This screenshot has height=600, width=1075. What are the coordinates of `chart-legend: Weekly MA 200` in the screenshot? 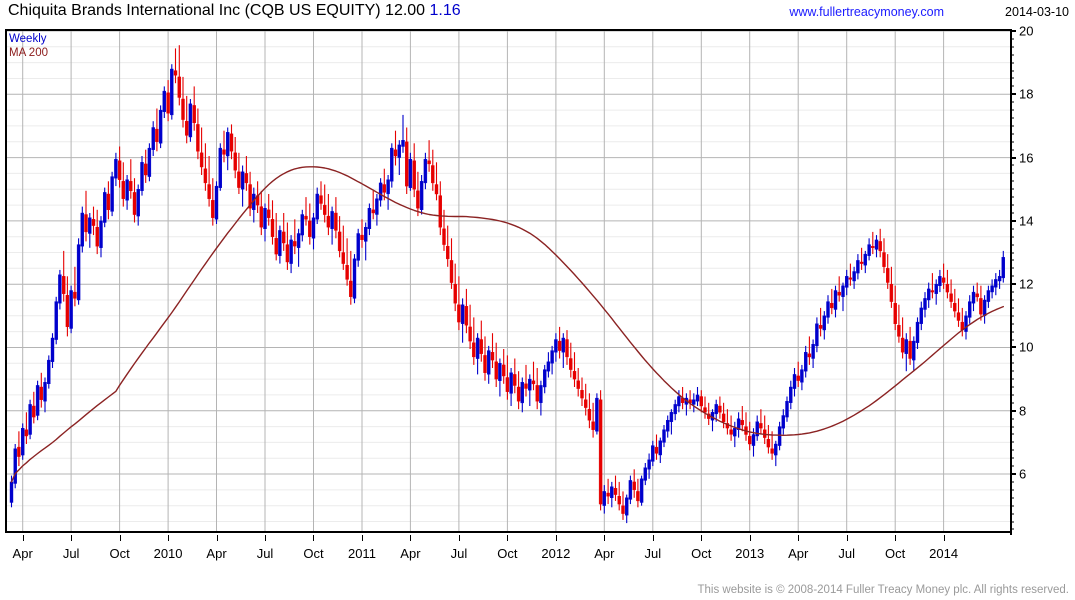 It's located at (28, 46).